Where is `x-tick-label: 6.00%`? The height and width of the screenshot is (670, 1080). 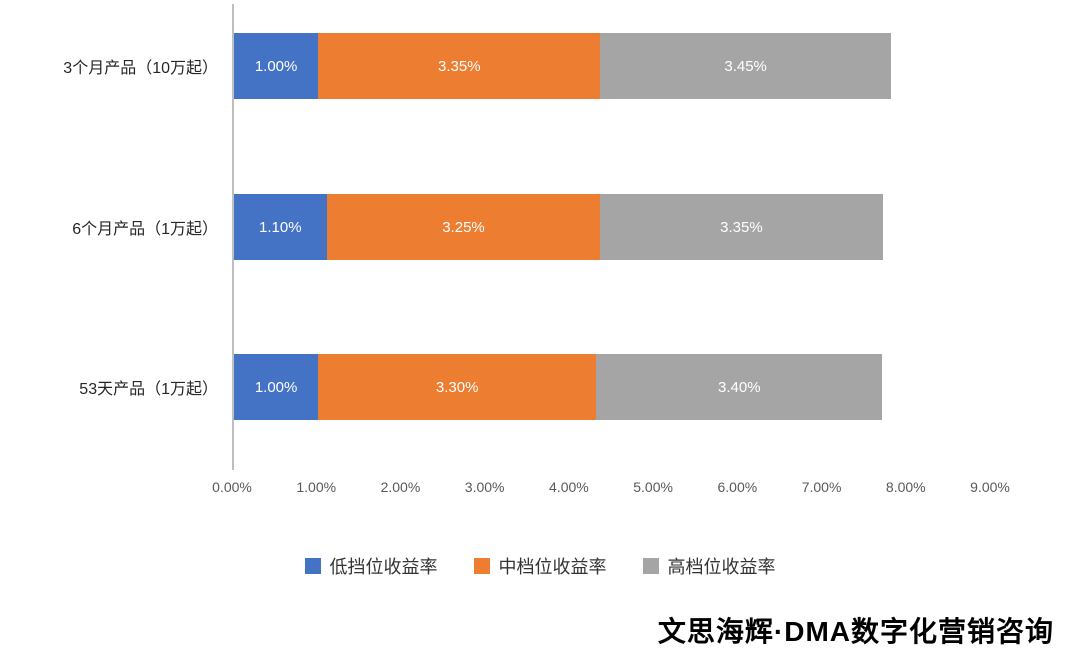 x-tick-label: 6.00% is located at coordinates (737, 487).